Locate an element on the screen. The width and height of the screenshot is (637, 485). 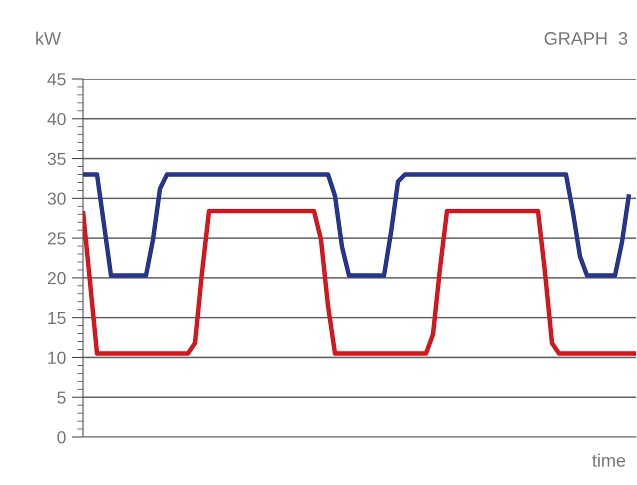
y-tick-label: 25 is located at coordinates (57, 238).